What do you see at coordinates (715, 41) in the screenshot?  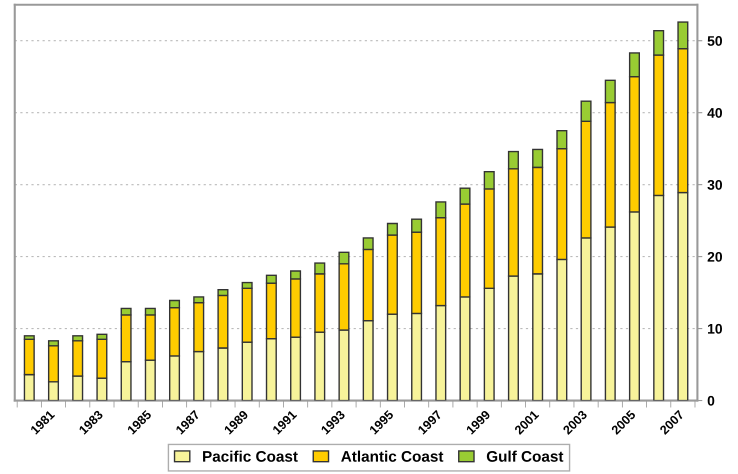 I see `y-tick-label: 50` at bounding box center [715, 41].